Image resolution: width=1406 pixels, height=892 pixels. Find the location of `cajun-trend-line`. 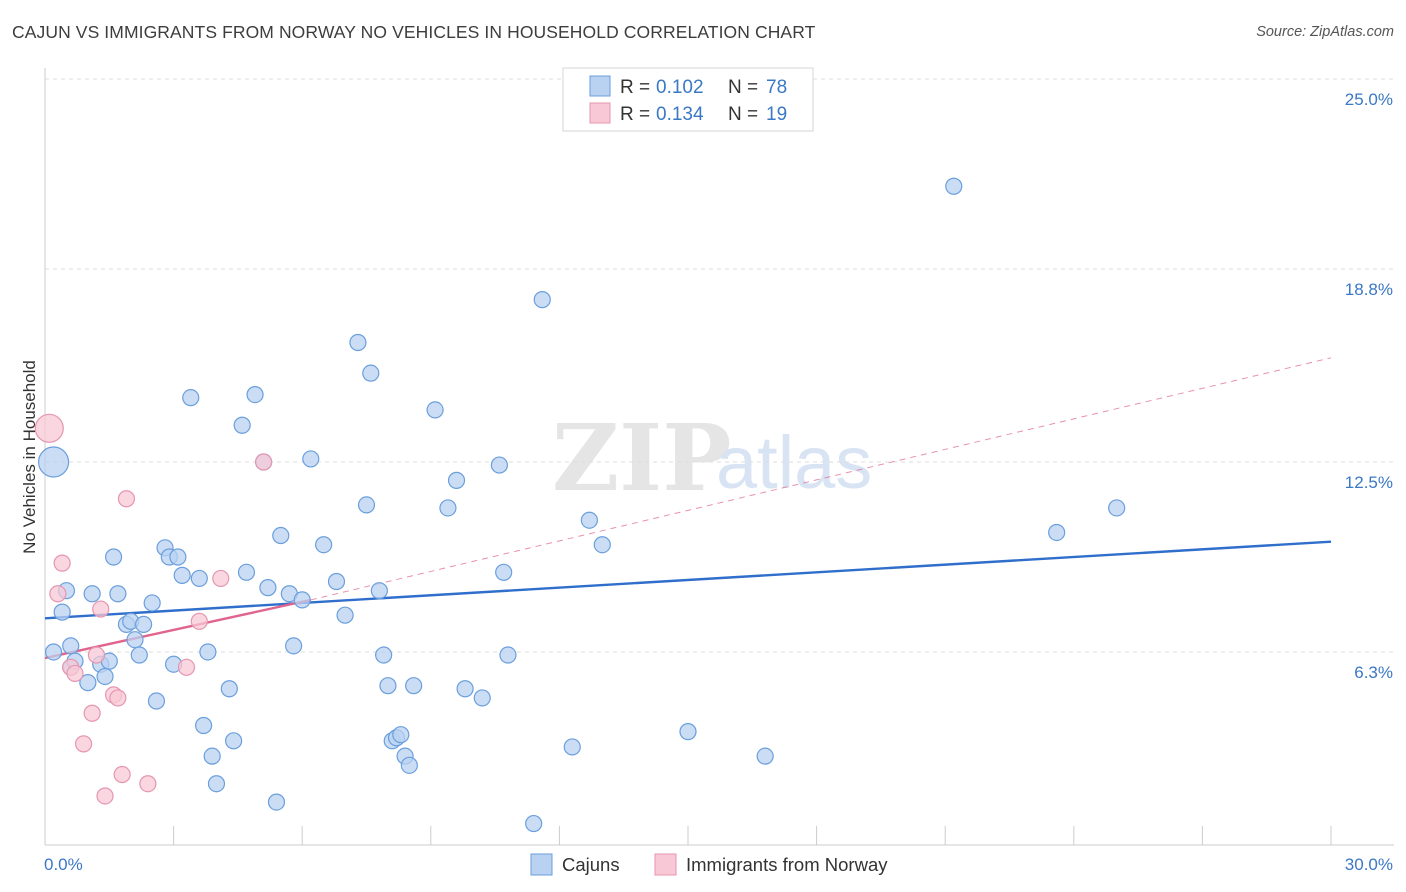

cajun-trend-line is located at coordinates (688, 580).